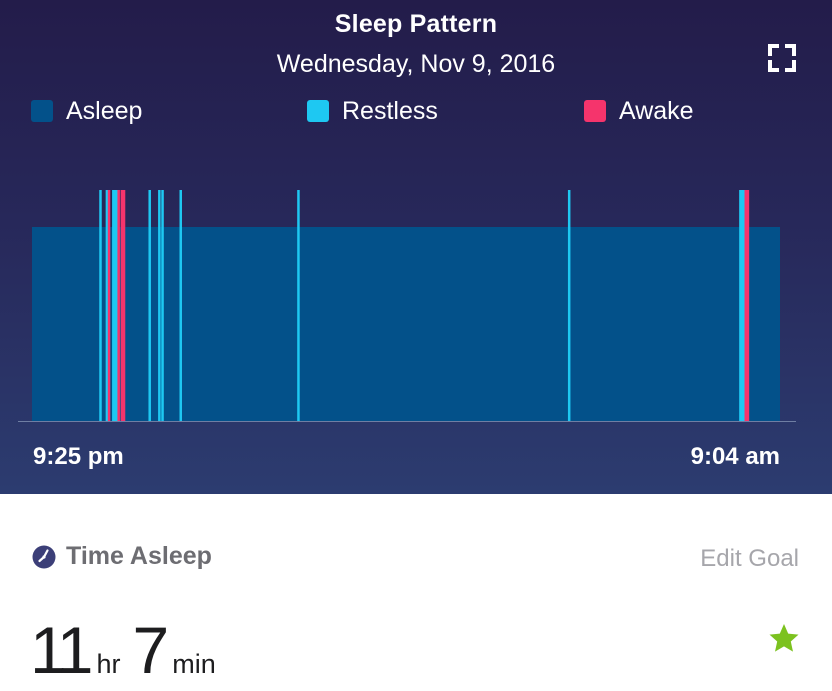  What do you see at coordinates (749, 558) in the screenshot?
I see `edit-goal-link: Edit Goal` at bounding box center [749, 558].